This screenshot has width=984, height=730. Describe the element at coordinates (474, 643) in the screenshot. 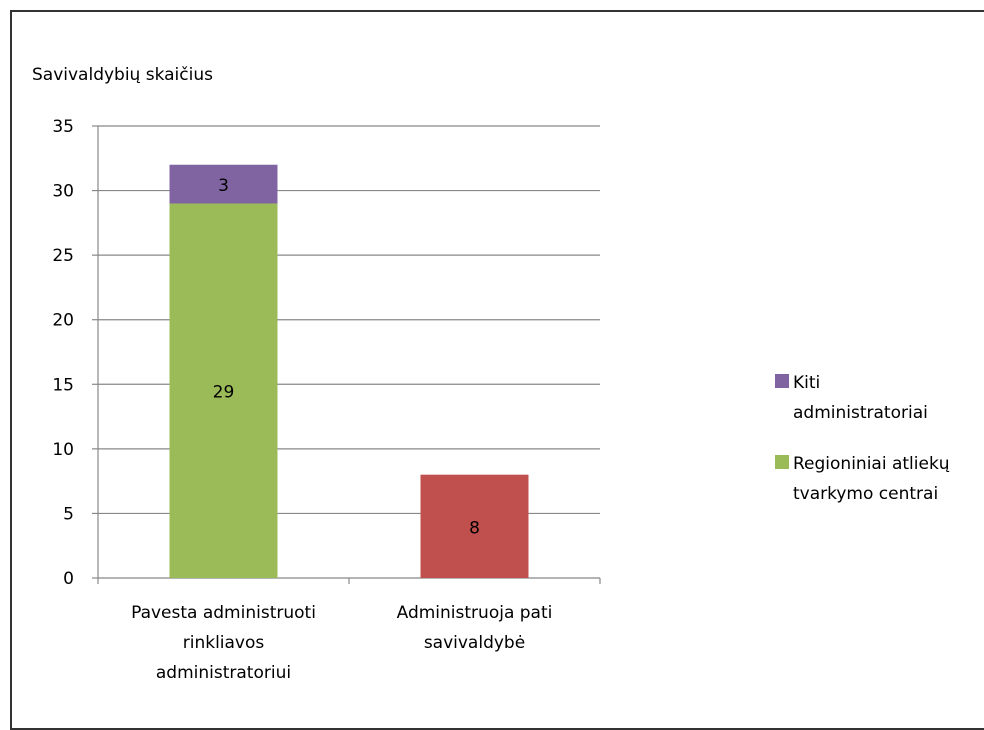

I see `x-category-label-line: savivaldybė` at that location.